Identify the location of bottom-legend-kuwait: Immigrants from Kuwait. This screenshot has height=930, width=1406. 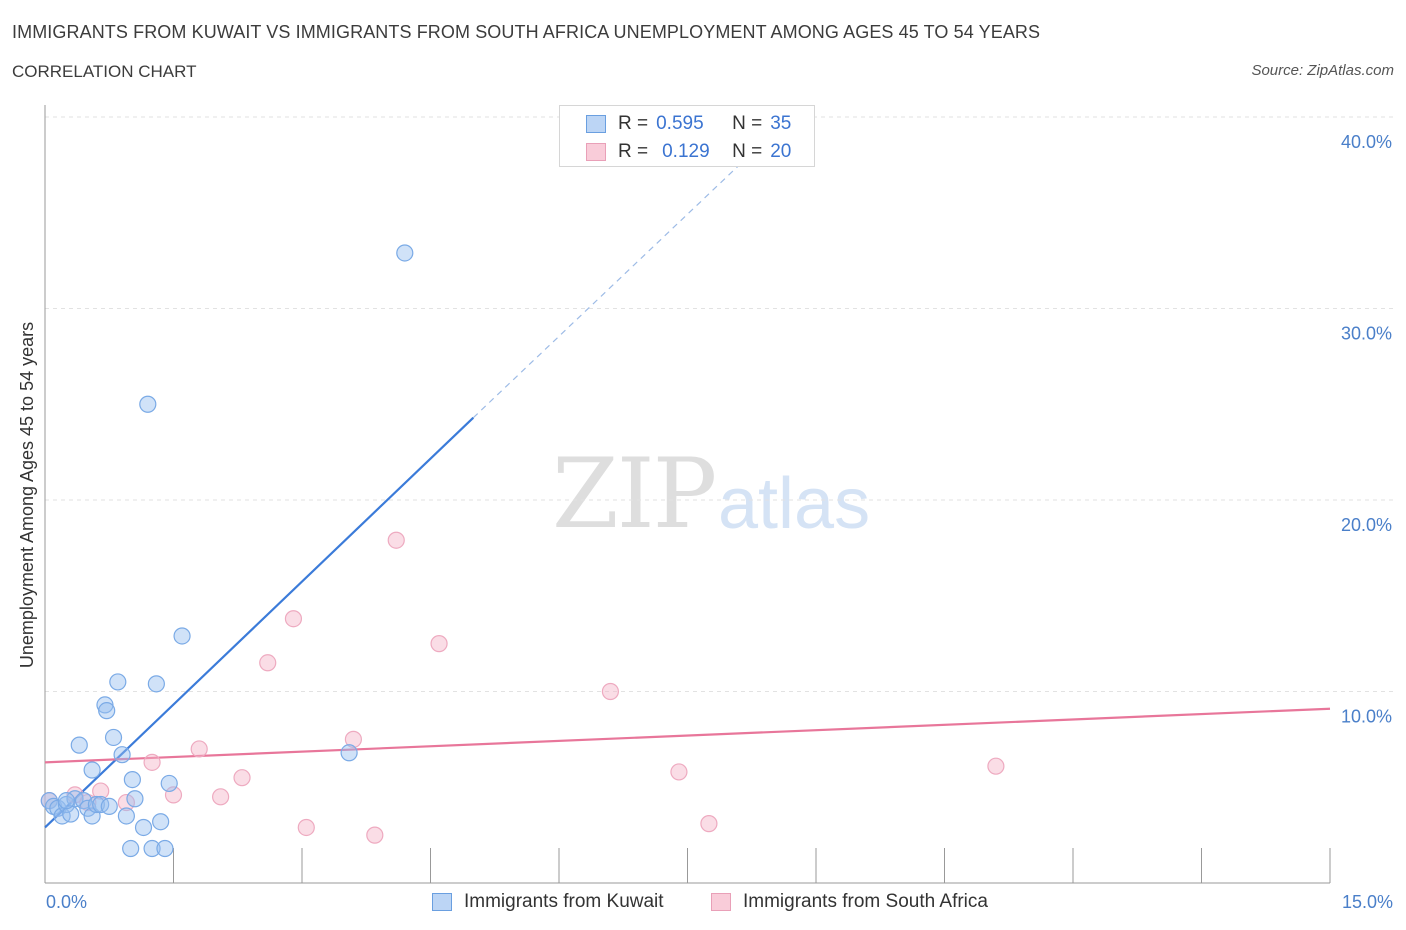
(548, 902).